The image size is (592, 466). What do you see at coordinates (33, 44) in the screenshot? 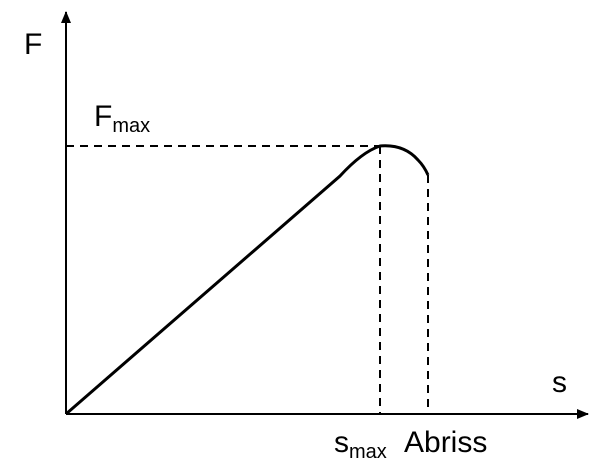
I see `y-axis-label: F` at bounding box center [33, 44].